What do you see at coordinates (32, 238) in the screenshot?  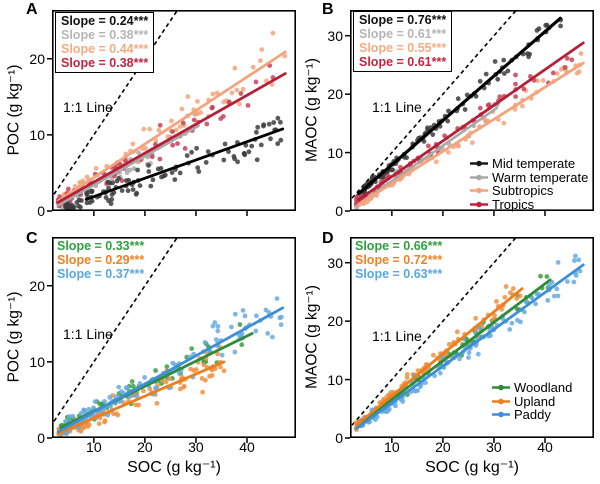 I see `panel-label-c: C` at bounding box center [32, 238].